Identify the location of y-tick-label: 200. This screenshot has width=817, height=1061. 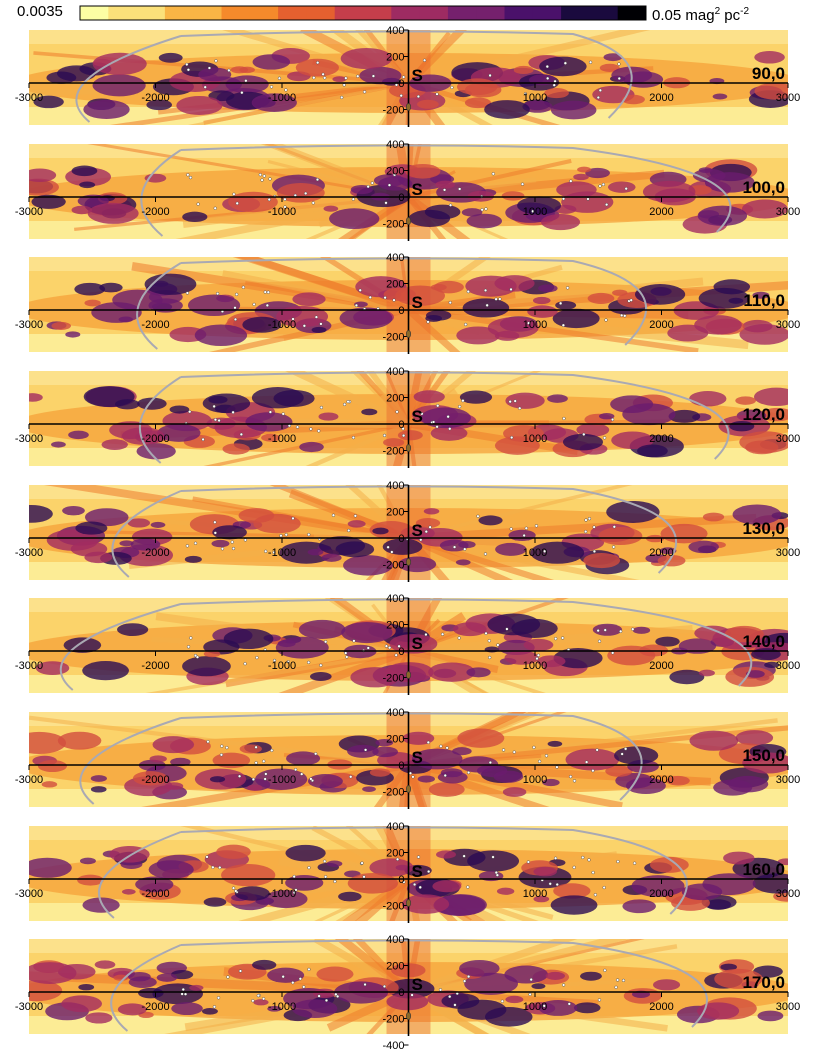
(395, 740).